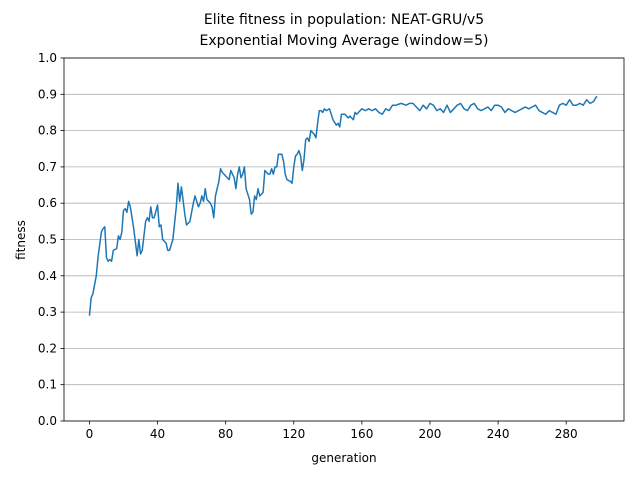 The image size is (640, 480). What do you see at coordinates (293, 434) in the screenshot?
I see `x-tick-label: 120` at bounding box center [293, 434].